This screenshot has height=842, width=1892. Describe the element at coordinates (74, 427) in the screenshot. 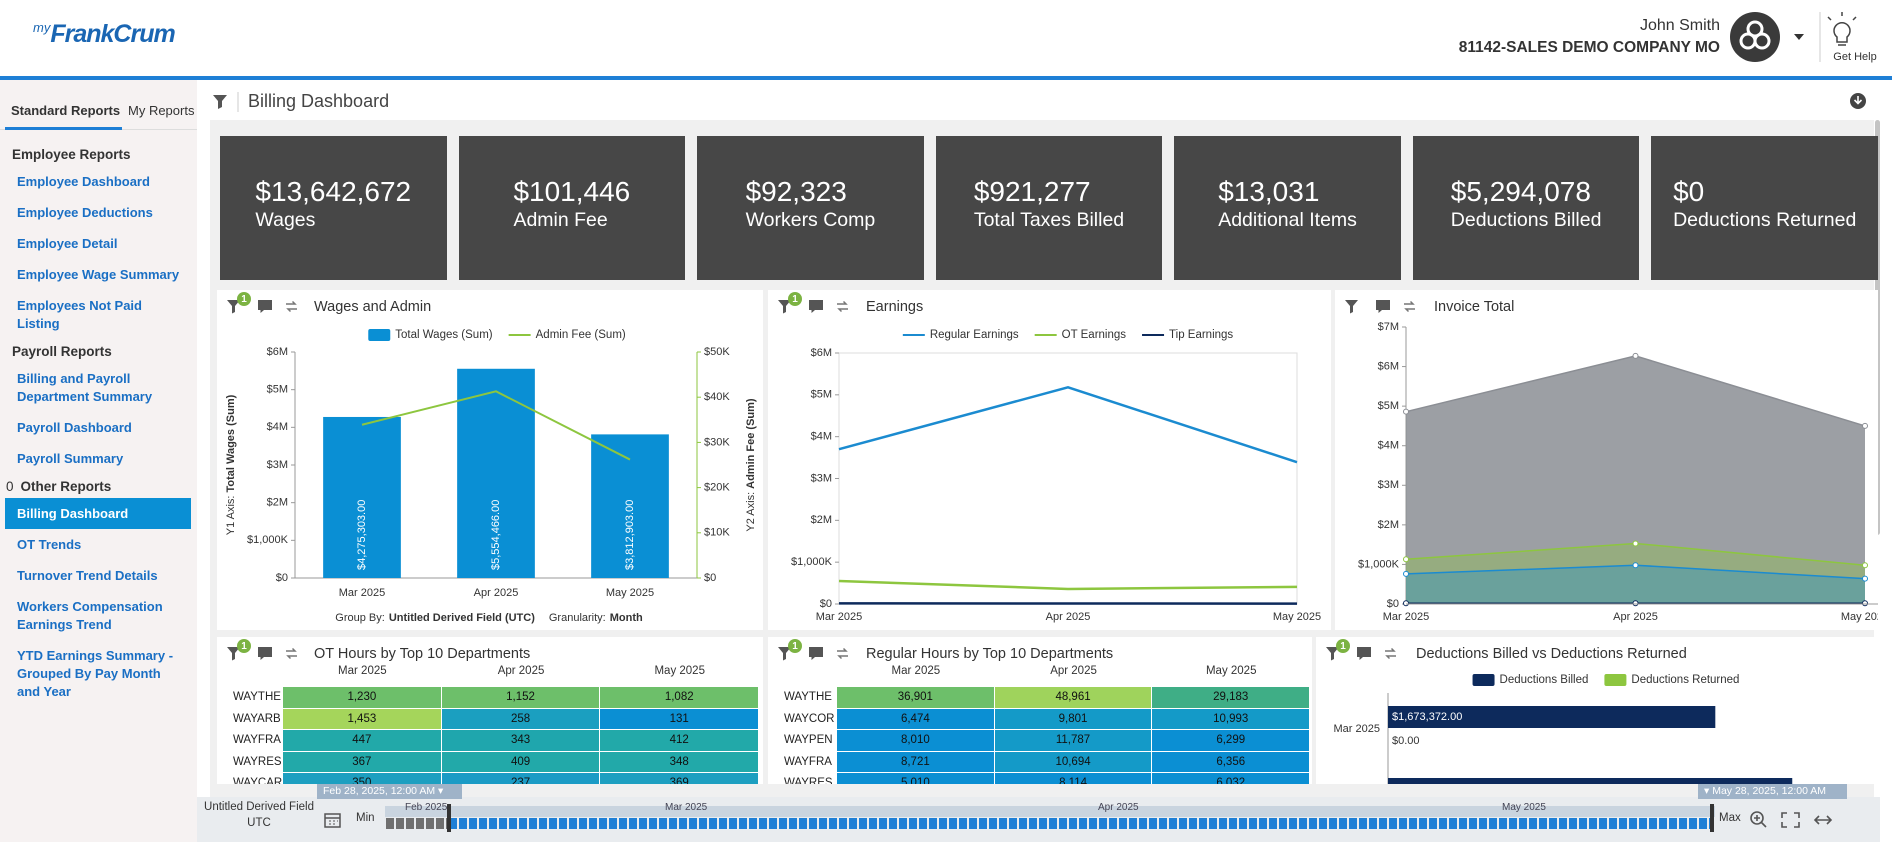

I see `report-link: Payroll Dashboard` at that location.